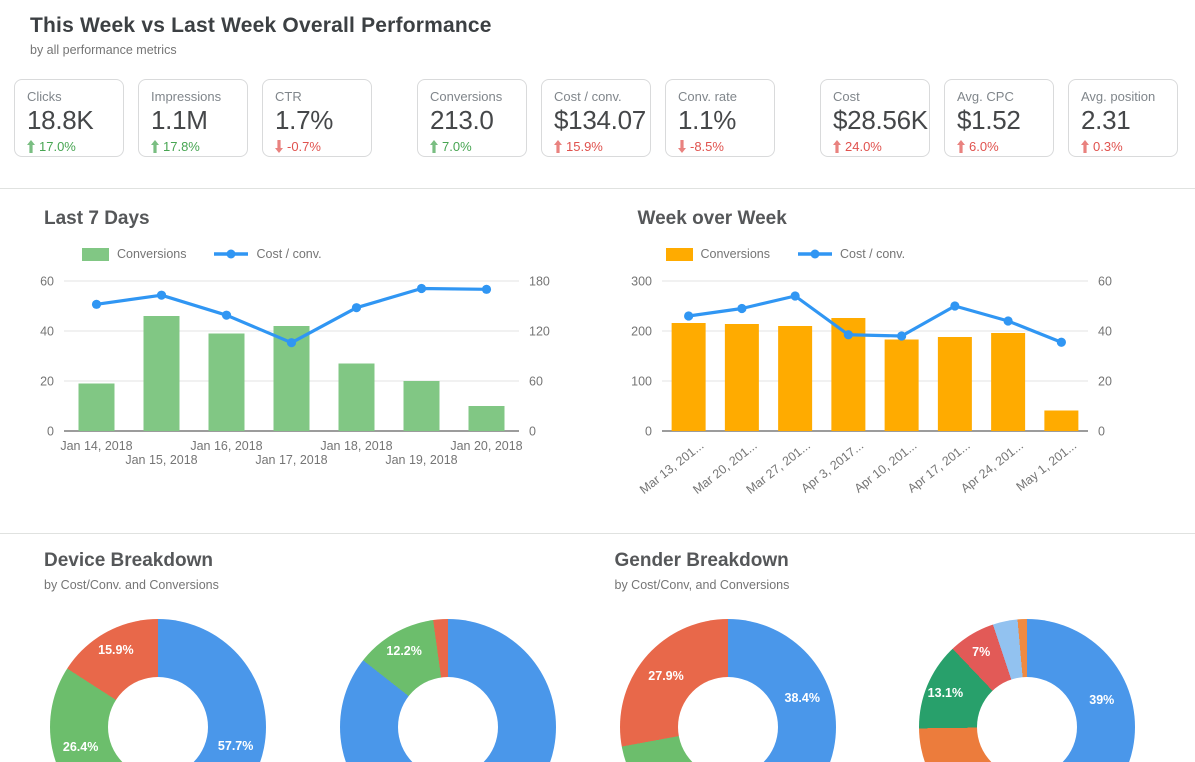 The width and height of the screenshot is (1195, 762). I want to click on donut-slice-label: 39%, so click(1102, 699).